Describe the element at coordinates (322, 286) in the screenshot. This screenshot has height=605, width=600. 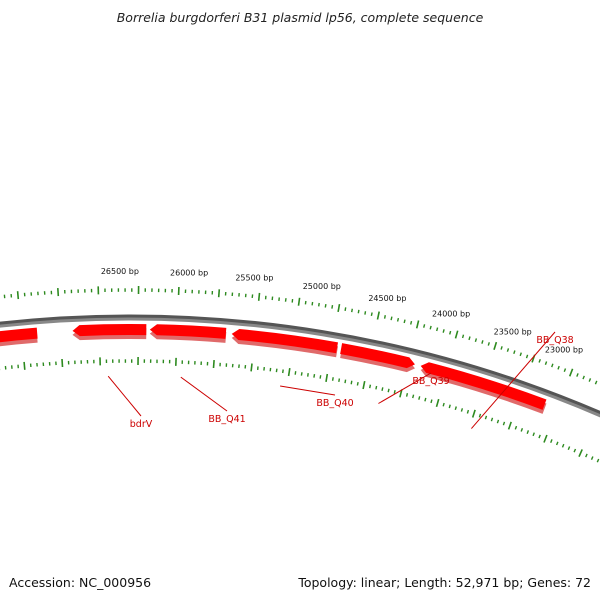
I see `scale-label: 25000 bp` at that location.